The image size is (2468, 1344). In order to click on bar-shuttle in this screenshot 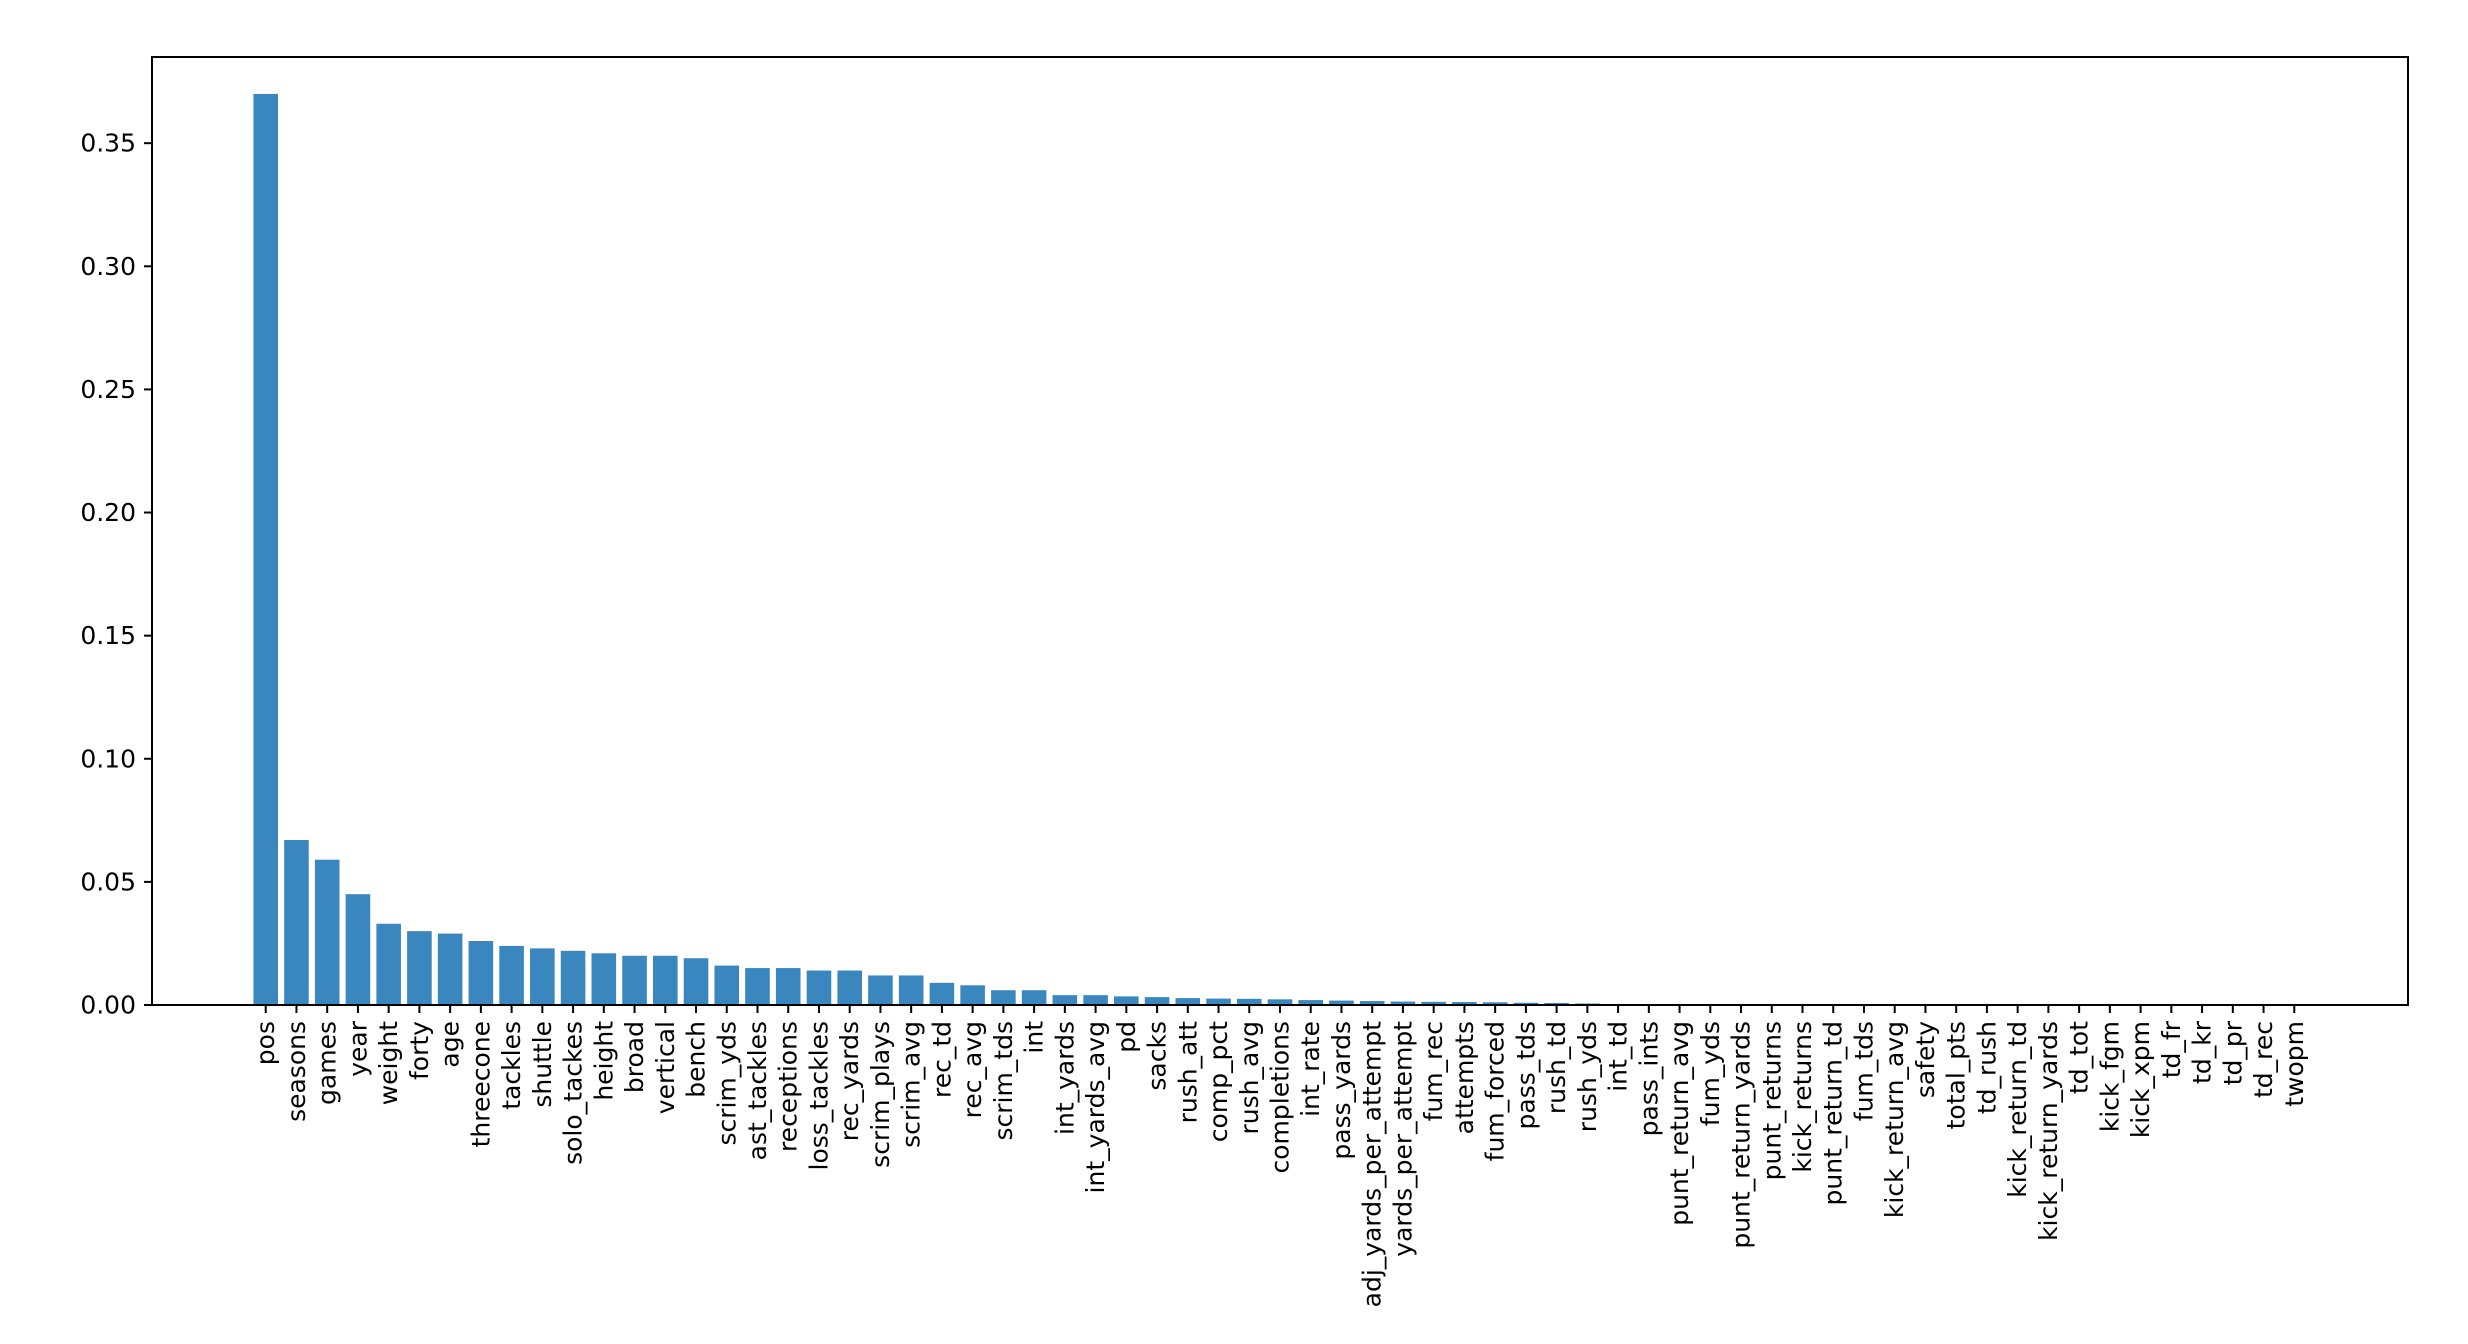, I will do `click(542, 976)`.